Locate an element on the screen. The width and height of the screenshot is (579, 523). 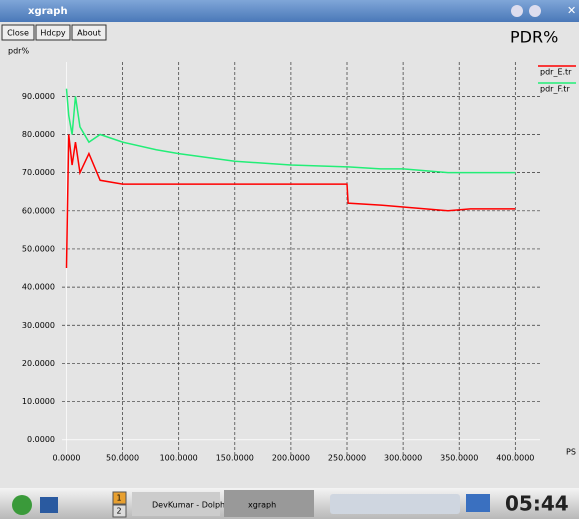
x-tick-label: 200.0000 is located at coordinates (291, 458).